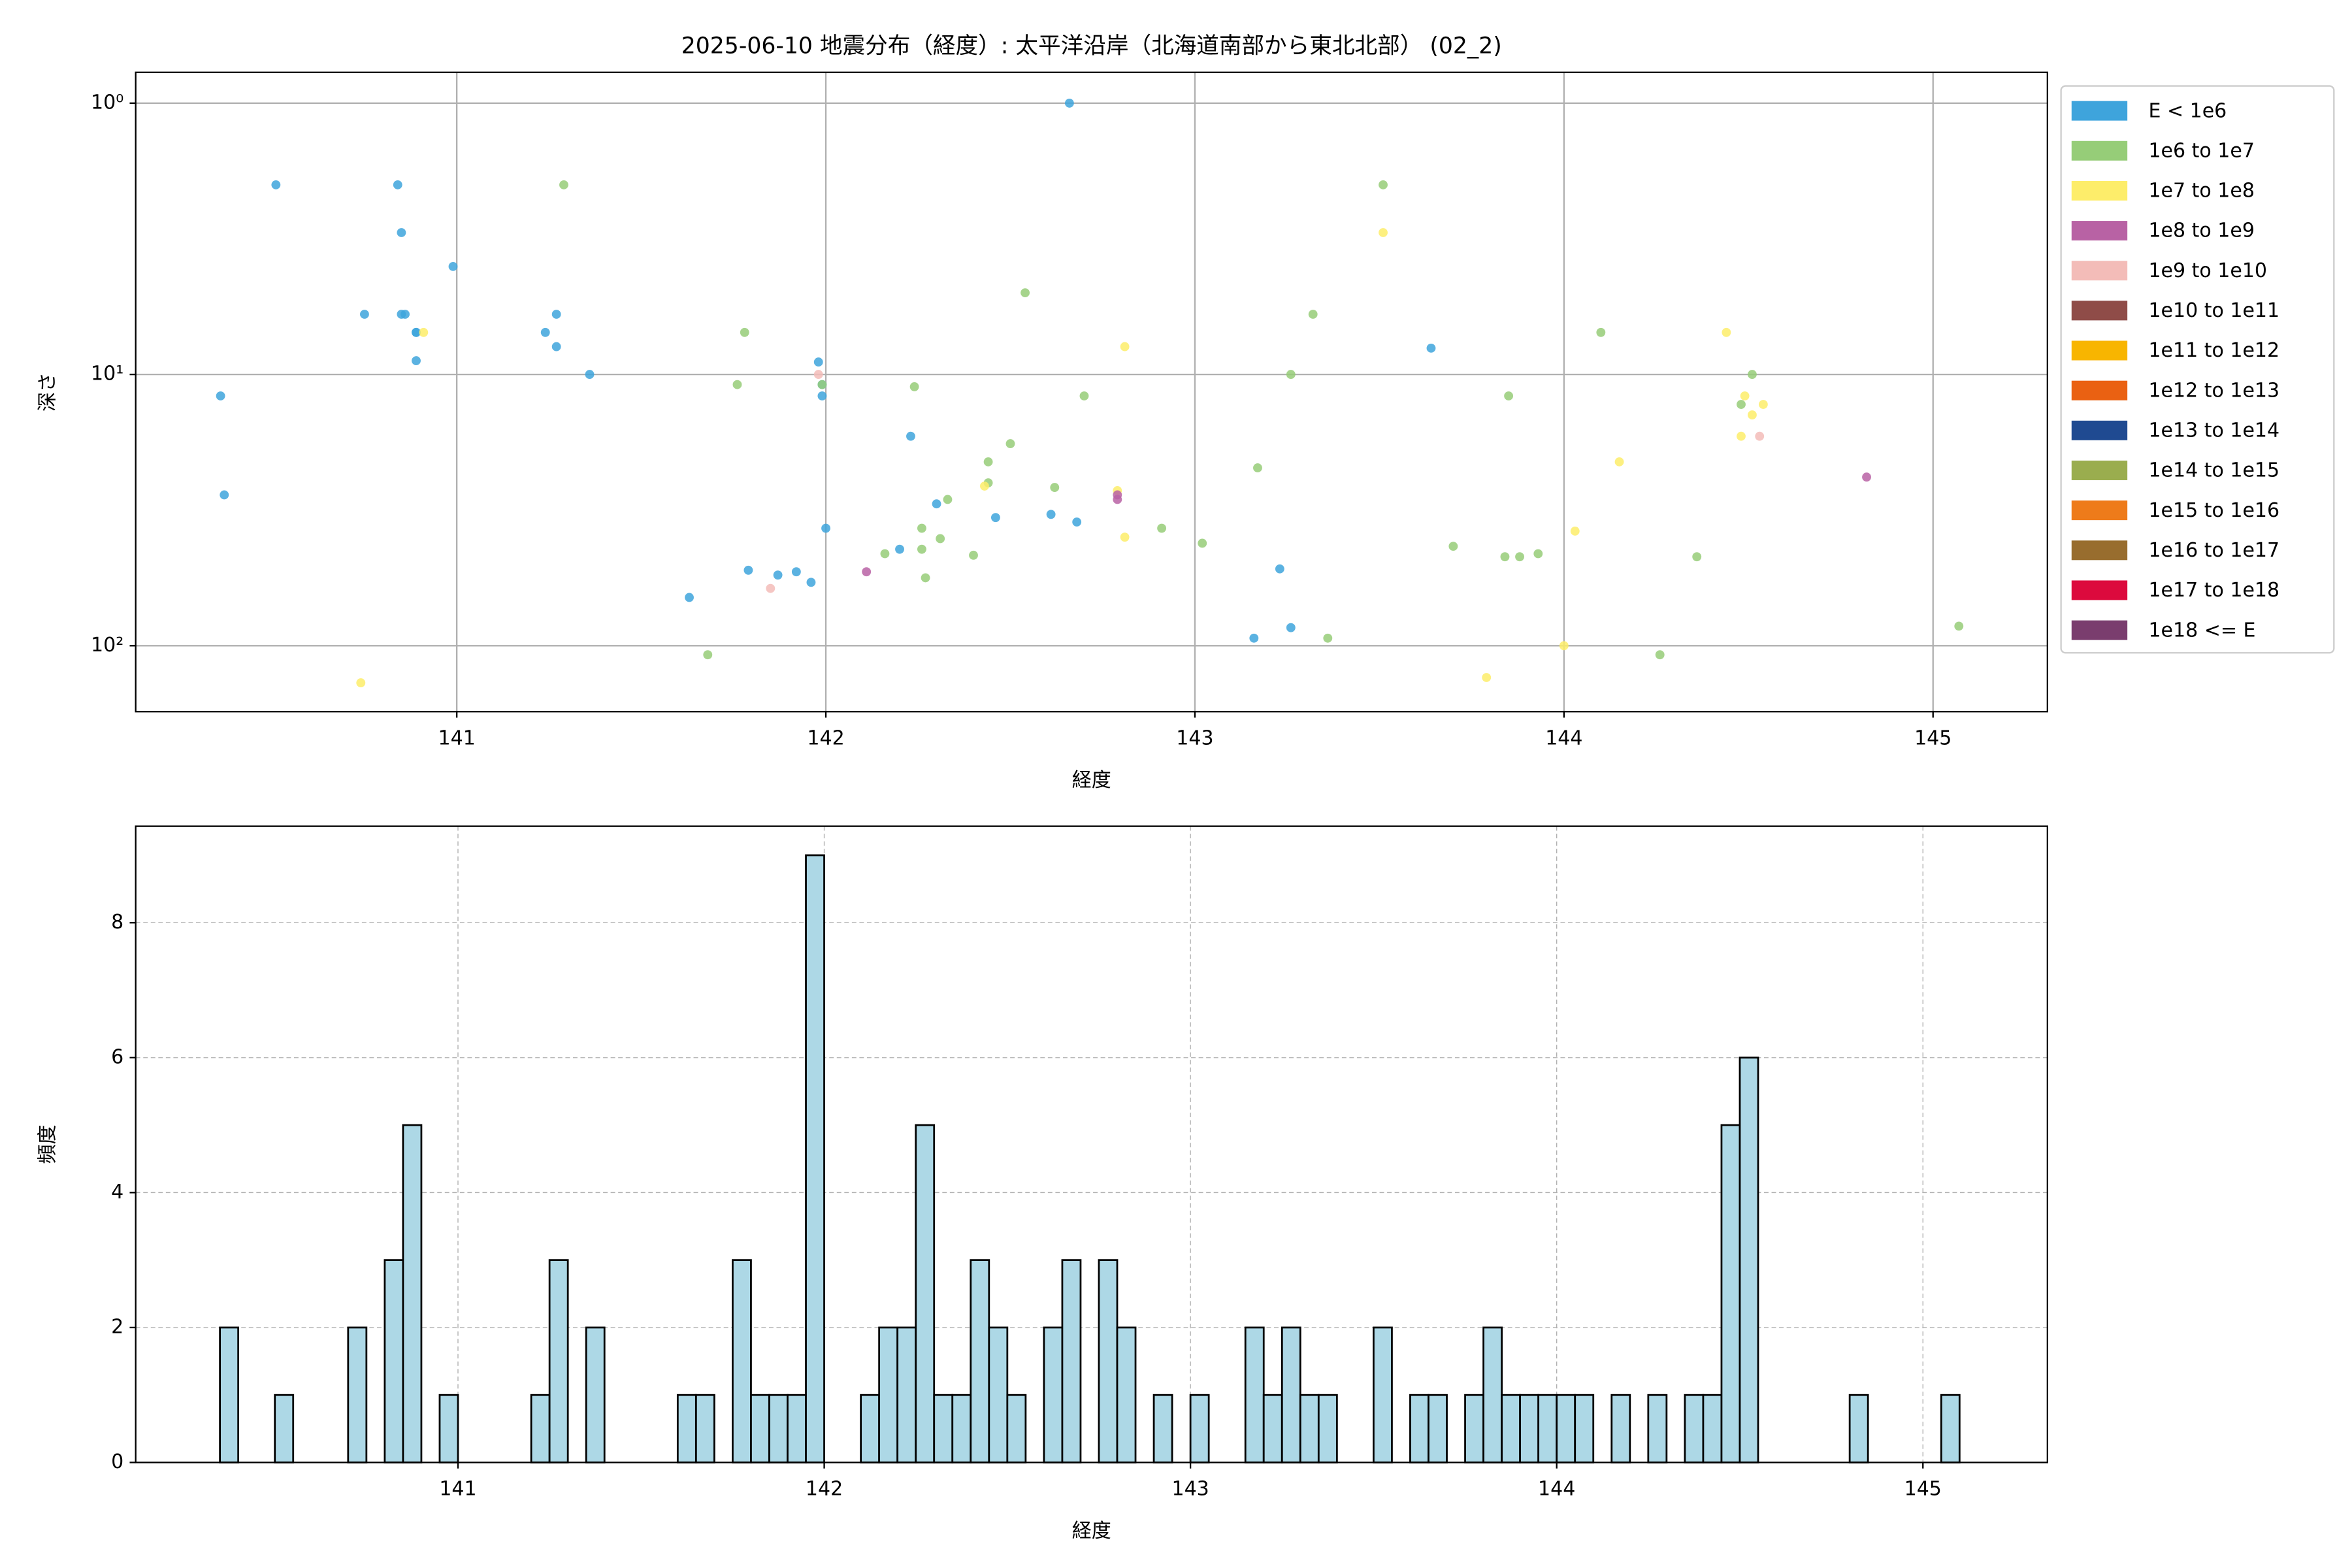 This screenshot has width=2352, height=1568. What do you see at coordinates (117, 1326) in the screenshot?
I see `y-tick-label: 2` at bounding box center [117, 1326].